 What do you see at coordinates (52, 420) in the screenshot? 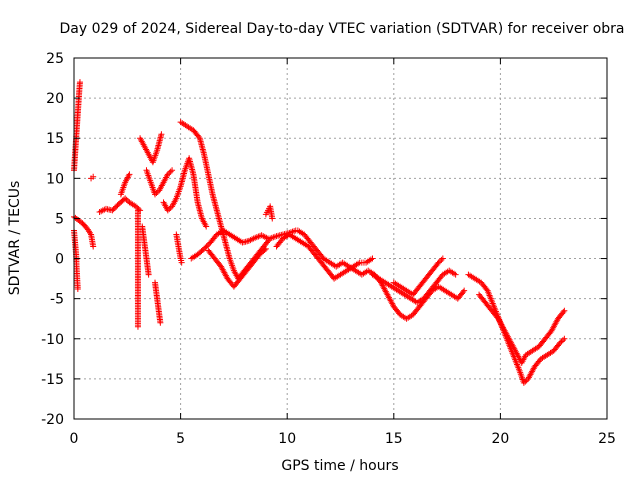
I see `y-tick-label: -20` at bounding box center [52, 420].